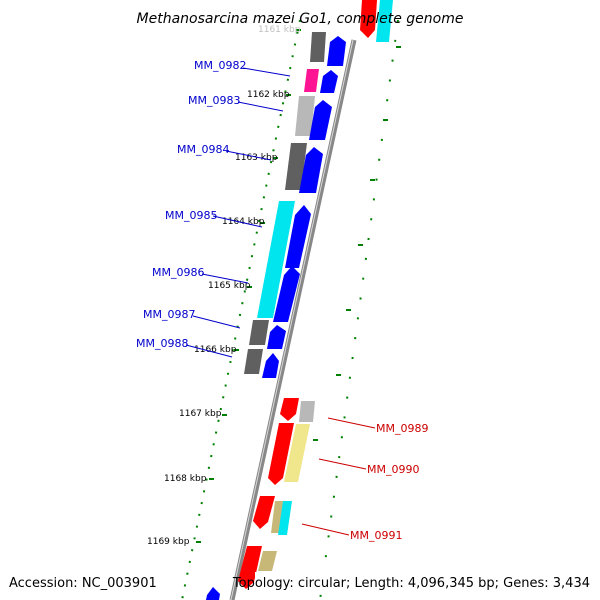 Image resolution: width=600 pixels, height=600 pixels. What do you see at coordinates (191, 215) in the screenshot?
I see `gene-label: MM_0985` at bounding box center [191, 215].